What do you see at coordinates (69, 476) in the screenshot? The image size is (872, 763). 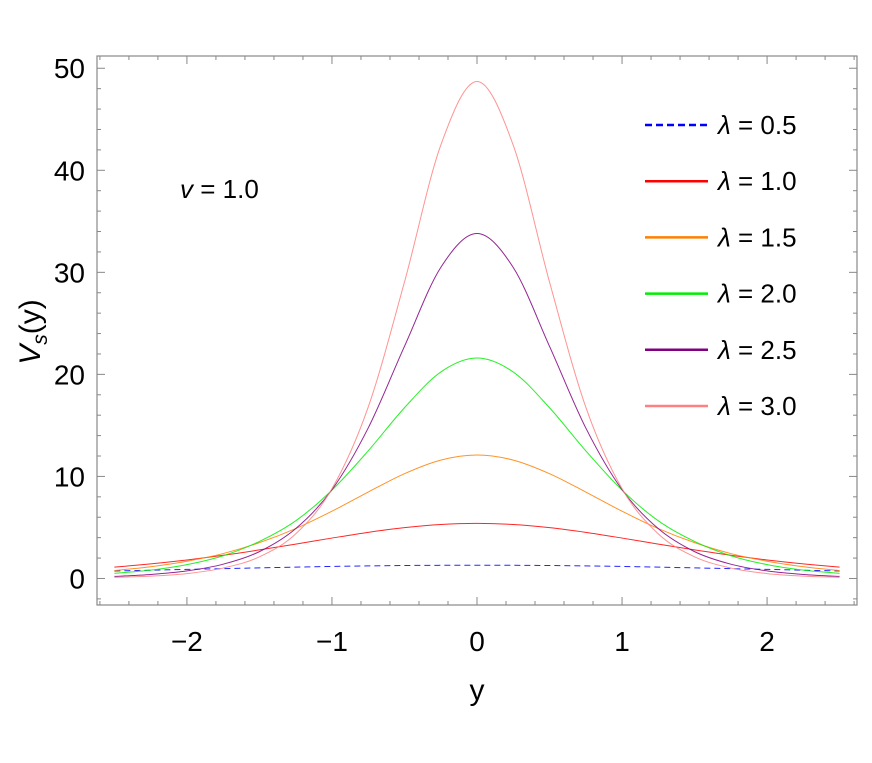 I see `y-tick-label: 10` at bounding box center [69, 476].